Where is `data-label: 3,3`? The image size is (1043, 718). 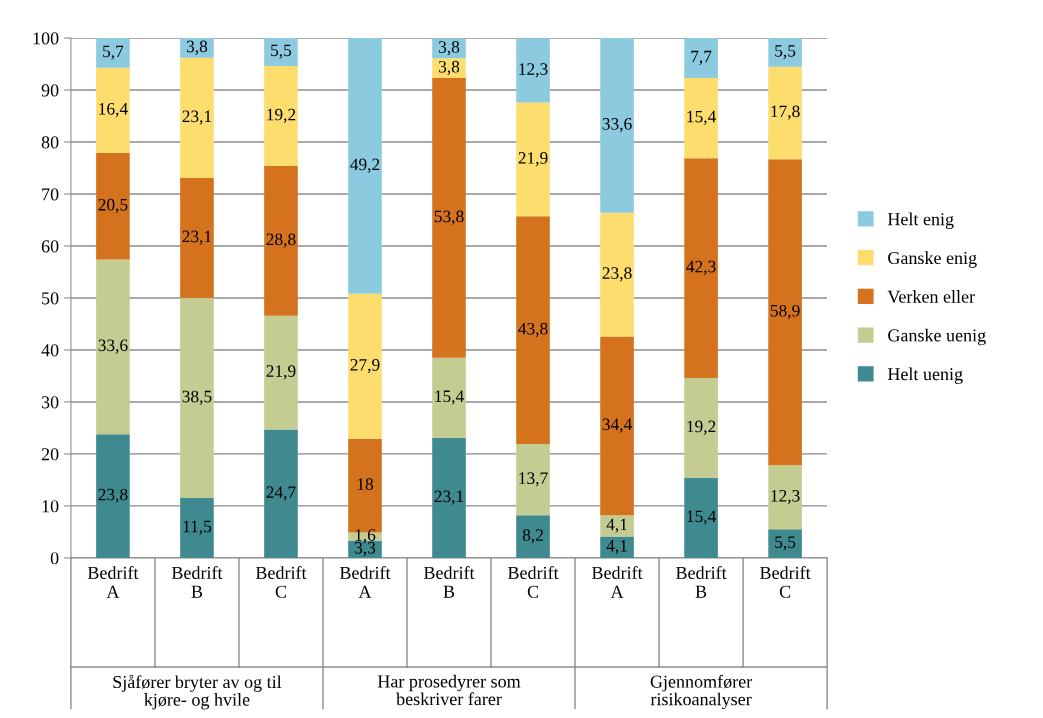 data-label: 3,3 is located at coordinates (365, 549).